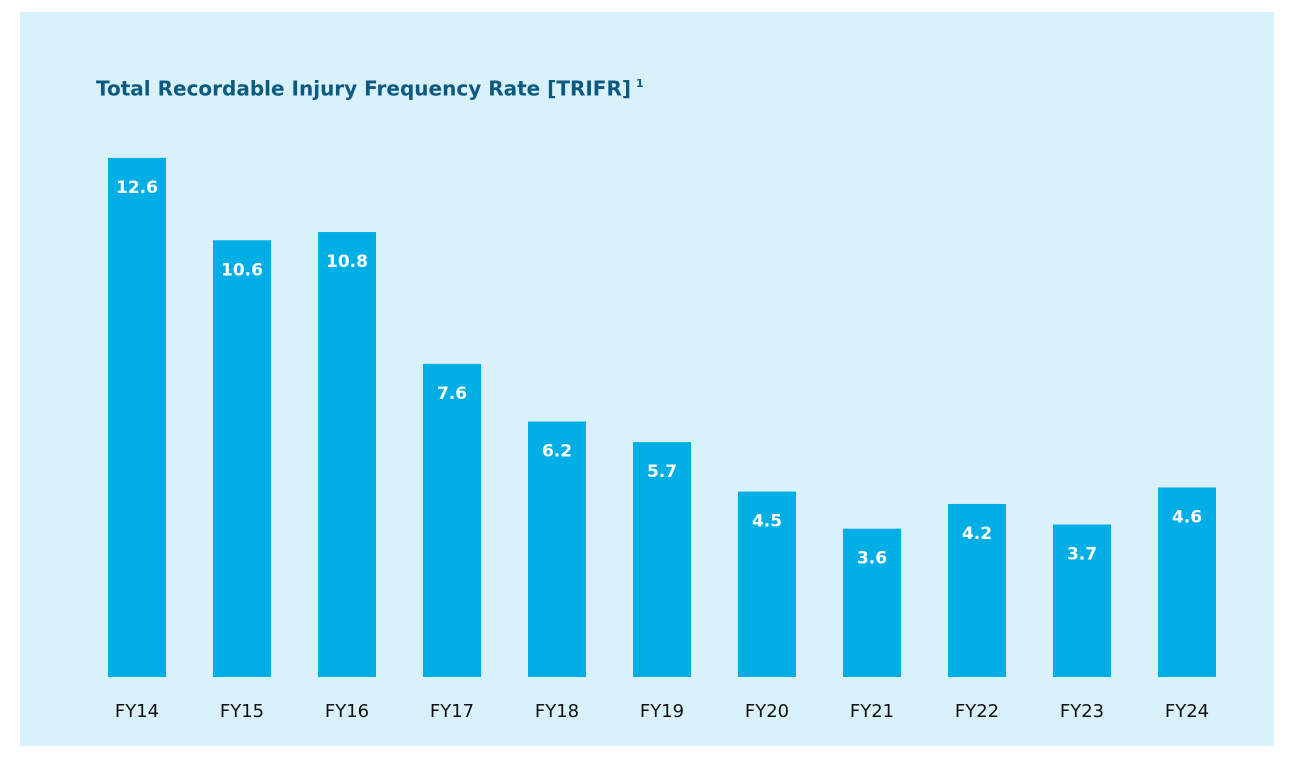 Image resolution: width=1294 pixels, height=774 pixels. Describe the element at coordinates (452, 394) in the screenshot. I see `value-label: 7.6` at that location.